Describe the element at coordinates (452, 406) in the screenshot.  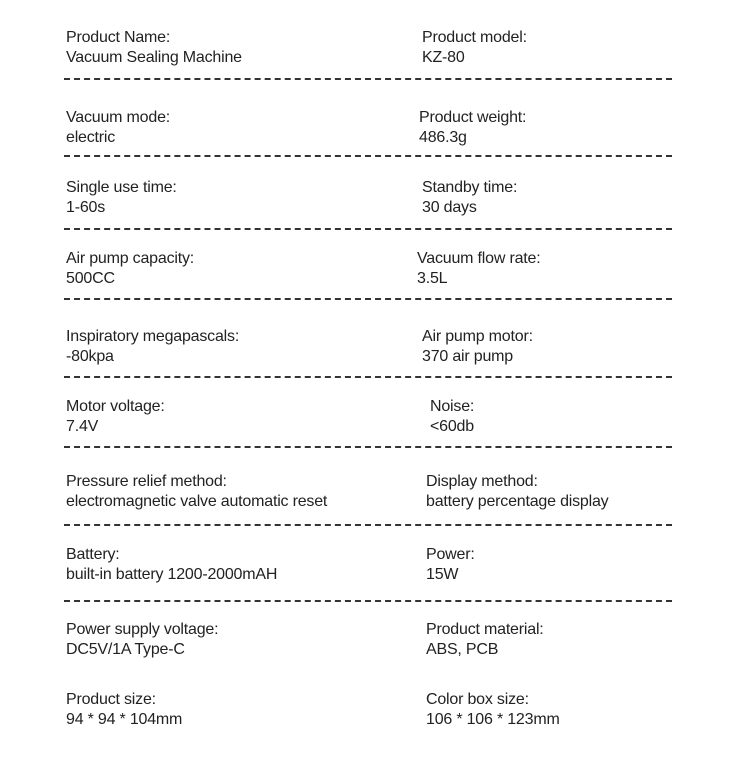
I see `spec-label: Noise:` at that location.